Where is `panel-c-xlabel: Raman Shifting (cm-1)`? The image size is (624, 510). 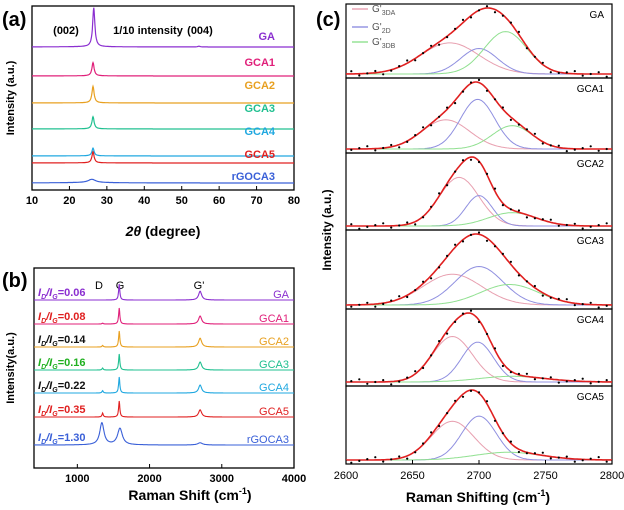 panel-c-xlabel: Raman Shifting (cm-1) is located at coordinates (478, 496).